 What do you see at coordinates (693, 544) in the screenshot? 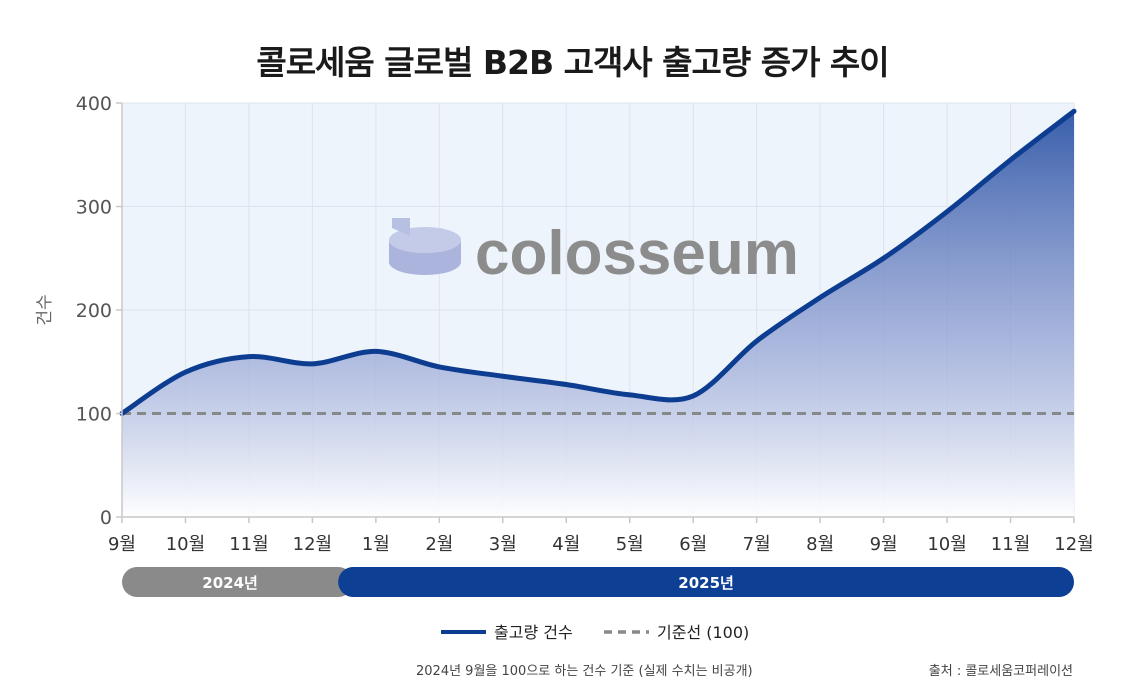
I see `x-tick-label: 6월` at bounding box center [693, 544].